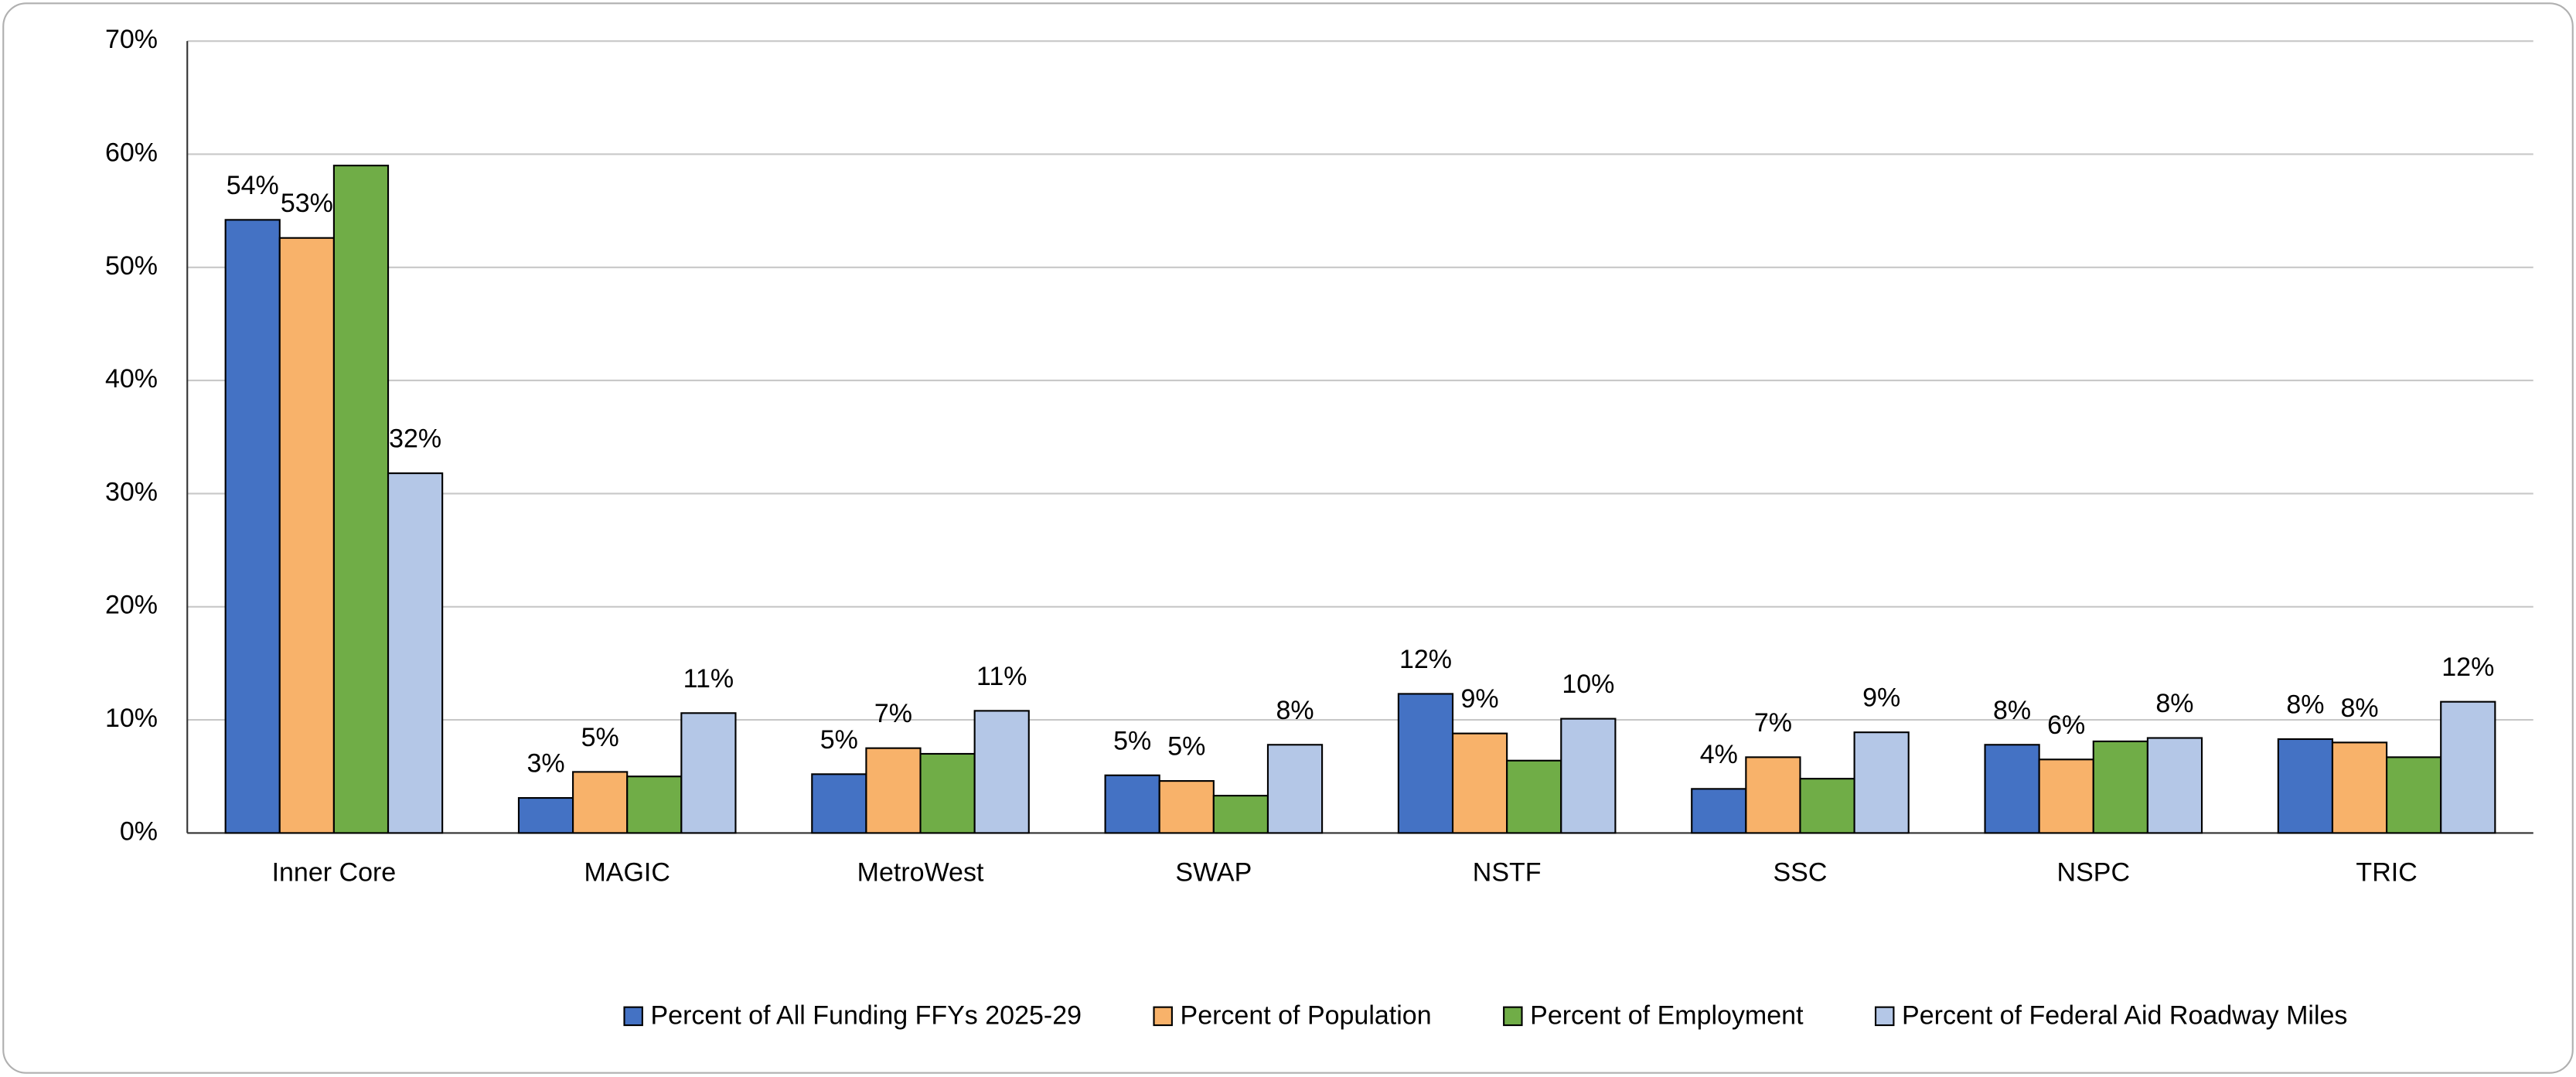 This screenshot has width=2576, height=1077. I want to click on y-tick-label: 50%, so click(131, 266).